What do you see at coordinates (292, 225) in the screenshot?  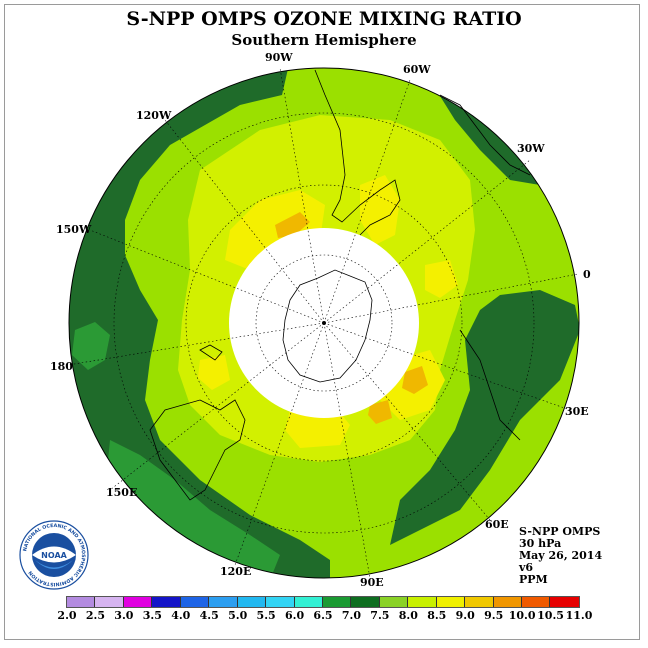 I see `field-9-to-9-5-north` at bounding box center [292, 225].